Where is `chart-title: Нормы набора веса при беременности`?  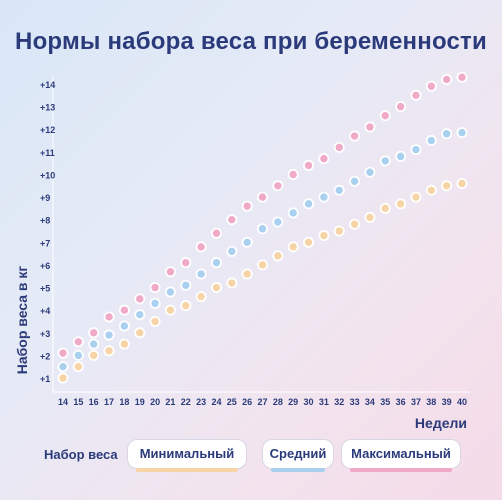
chart-title: Нормы набора веса при беременности is located at coordinates (251, 41).